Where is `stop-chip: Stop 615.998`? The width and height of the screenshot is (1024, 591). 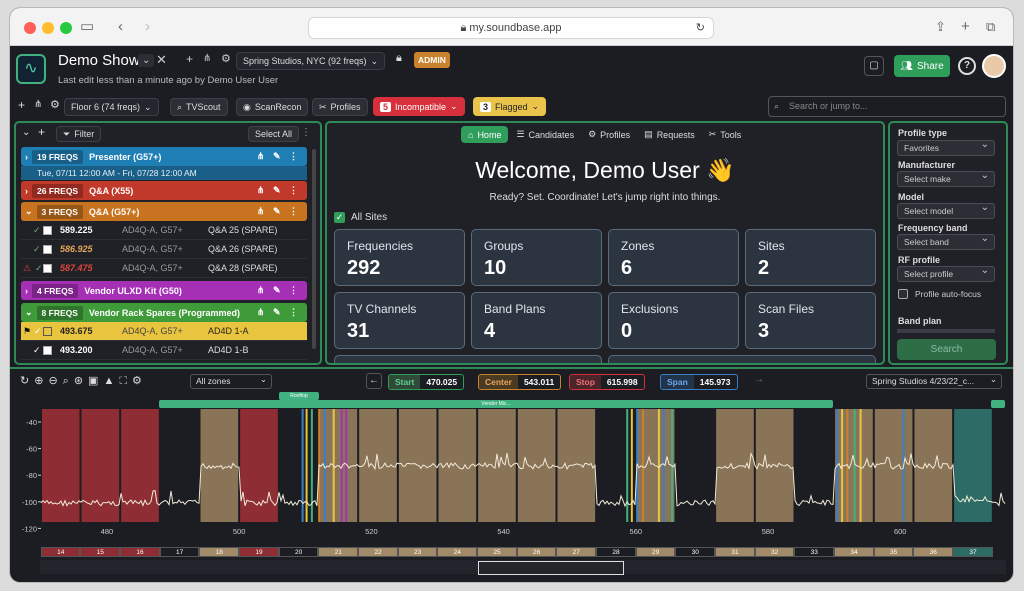 stop-chip: Stop 615.998 is located at coordinates (607, 382).